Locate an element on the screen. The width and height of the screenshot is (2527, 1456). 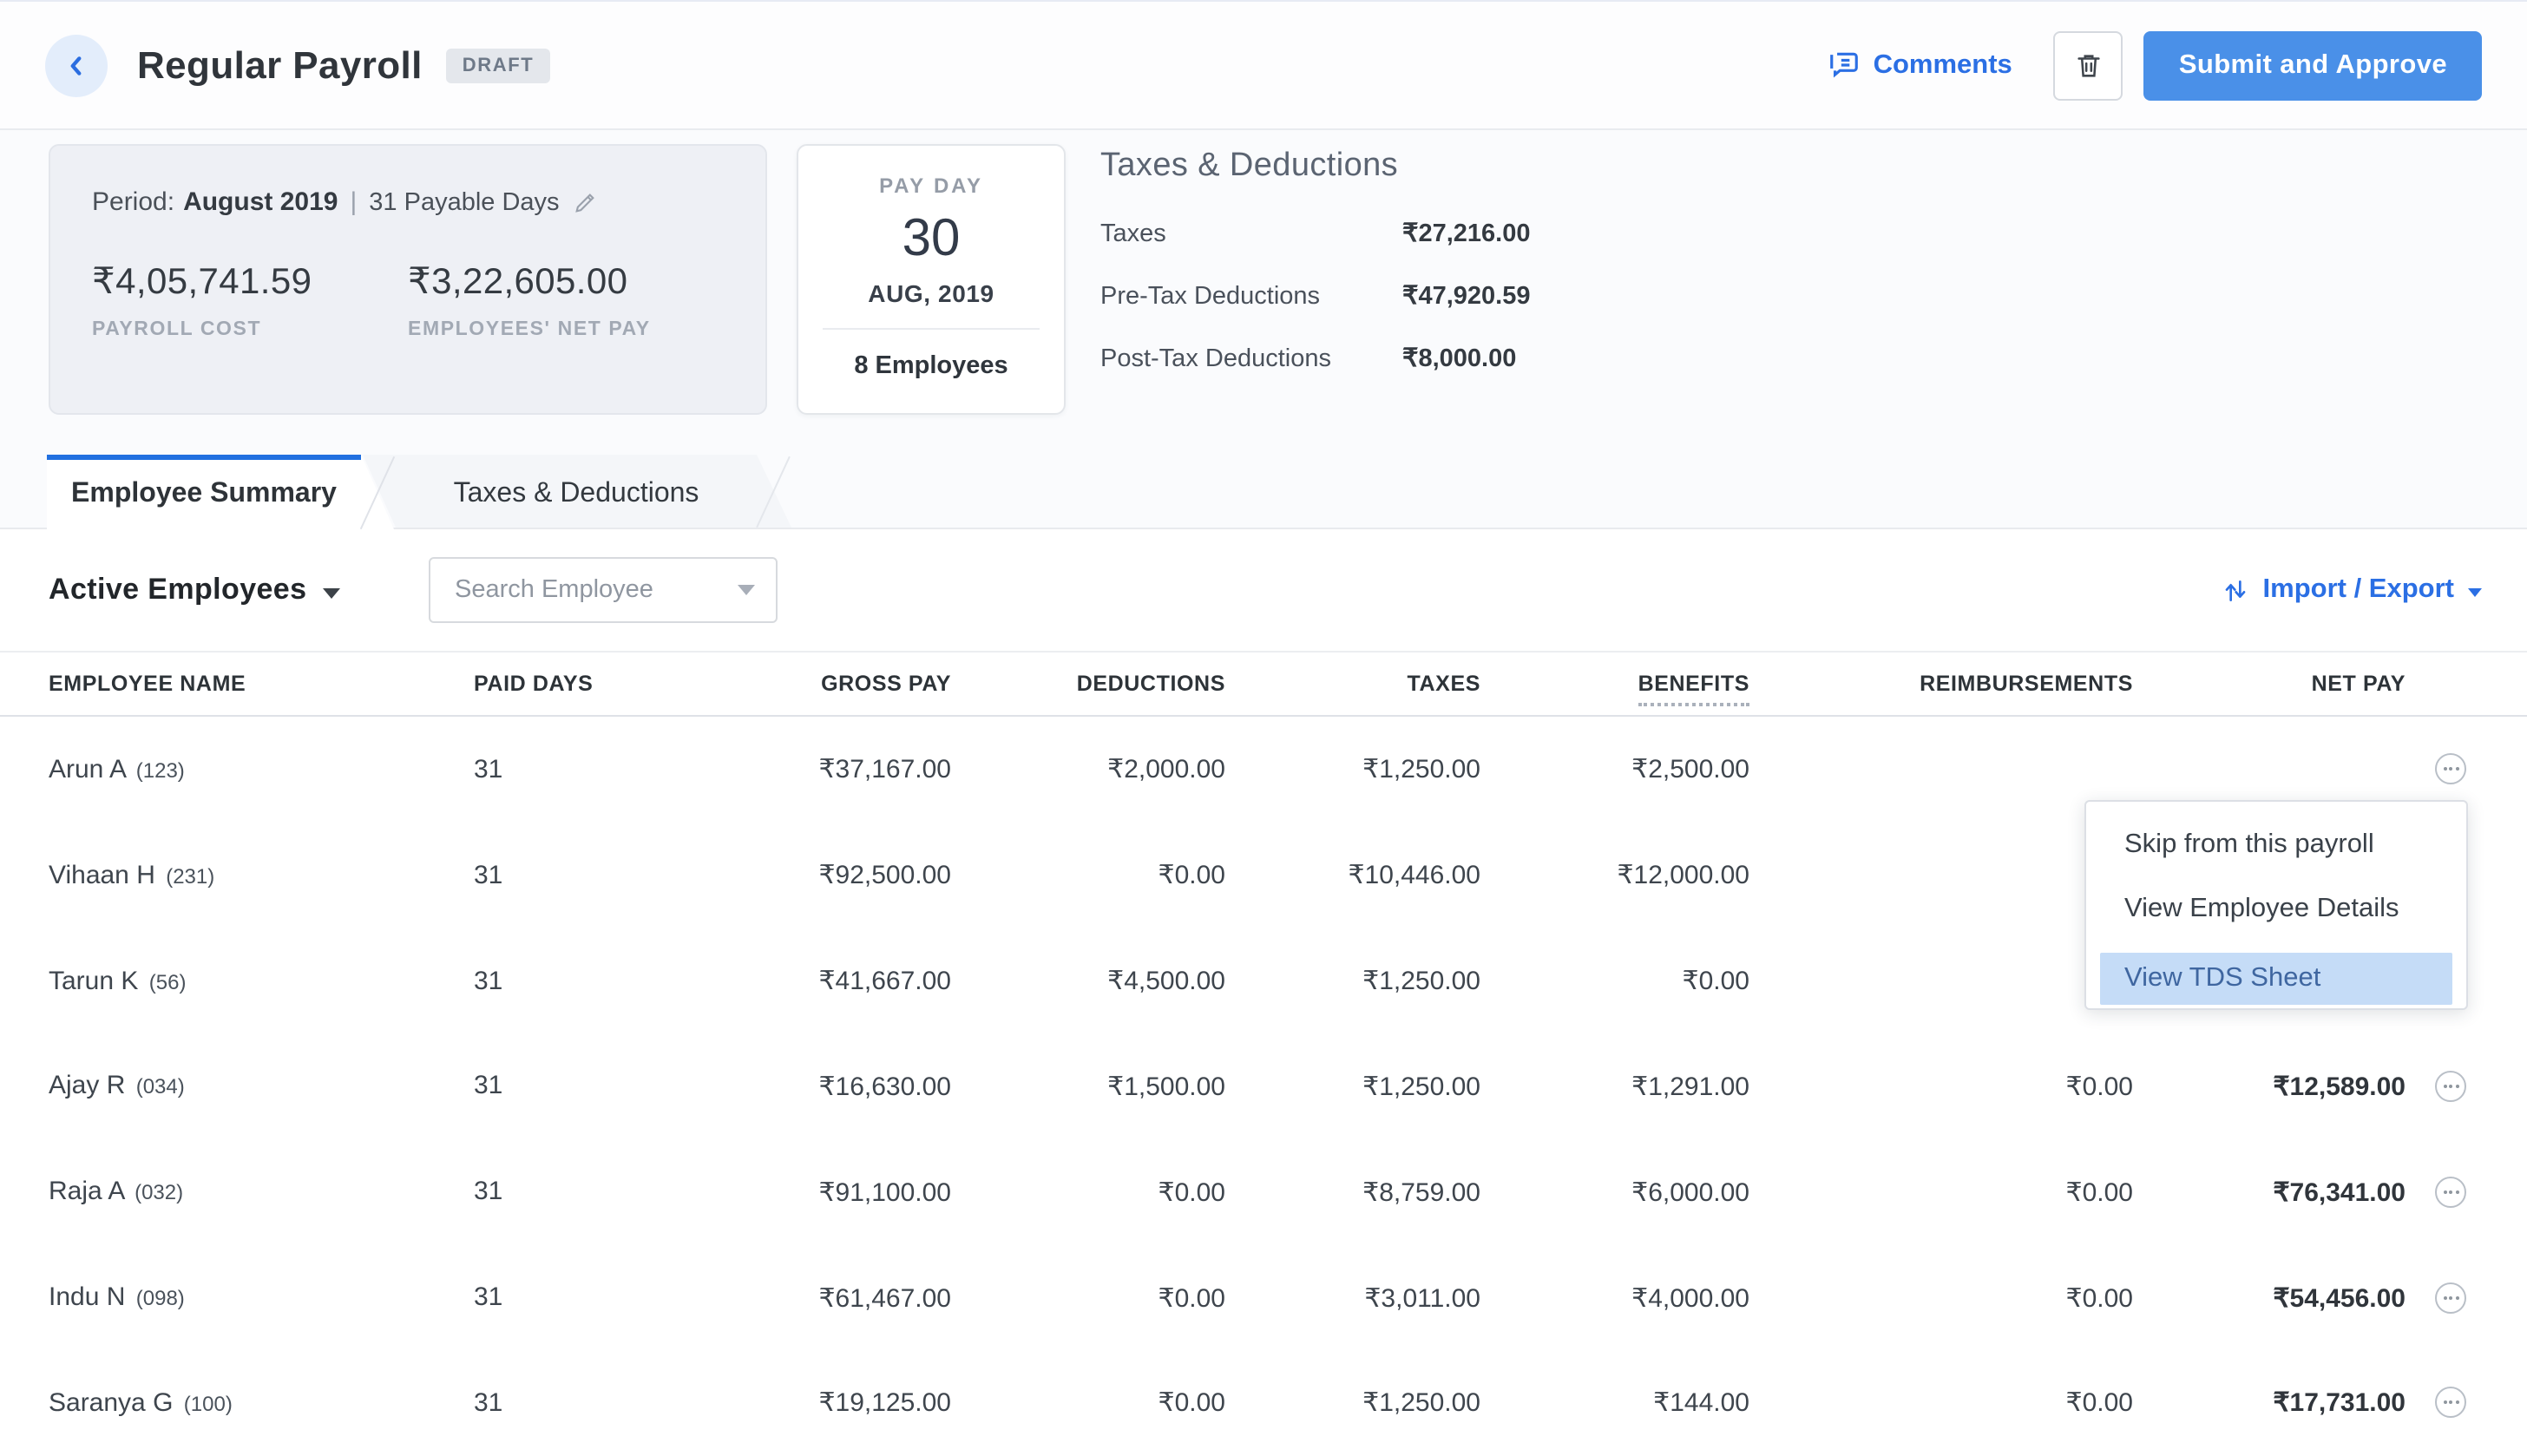
gross-pay-cell: ₹91,100.00 is located at coordinates (885, 1192).